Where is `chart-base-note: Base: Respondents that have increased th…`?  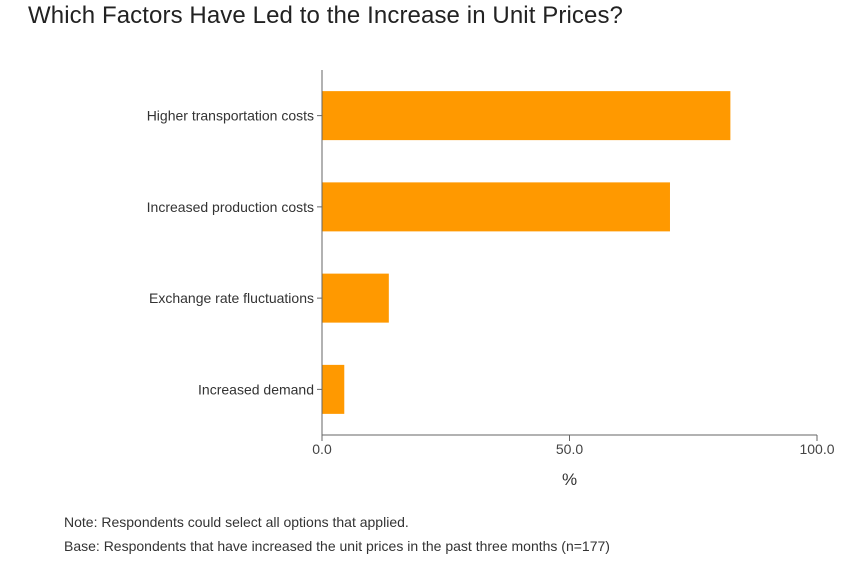 chart-base-note: Base: Respondents that have increased th… is located at coordinates (337, 546).